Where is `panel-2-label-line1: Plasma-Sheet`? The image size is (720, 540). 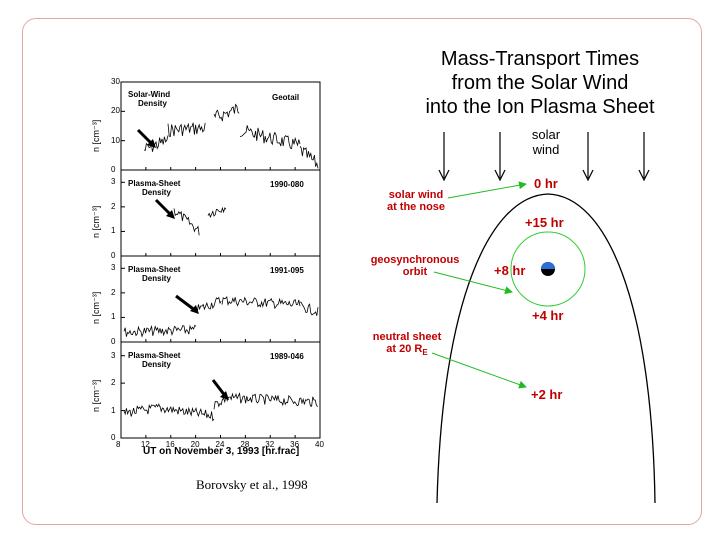 panel-2-label-line1: Plasma-Sheet is located at coordinates (154, 183).